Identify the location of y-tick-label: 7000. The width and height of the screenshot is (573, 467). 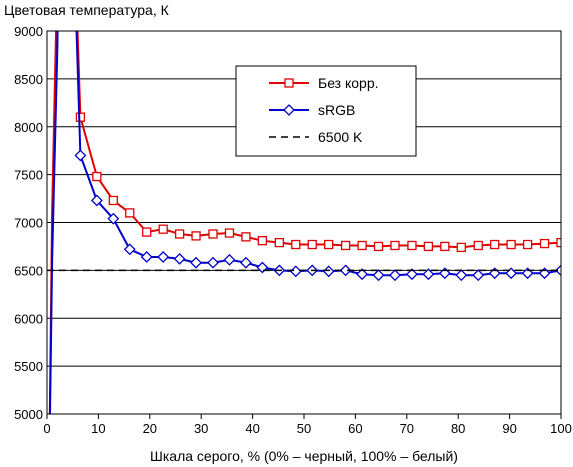
(28, 223).